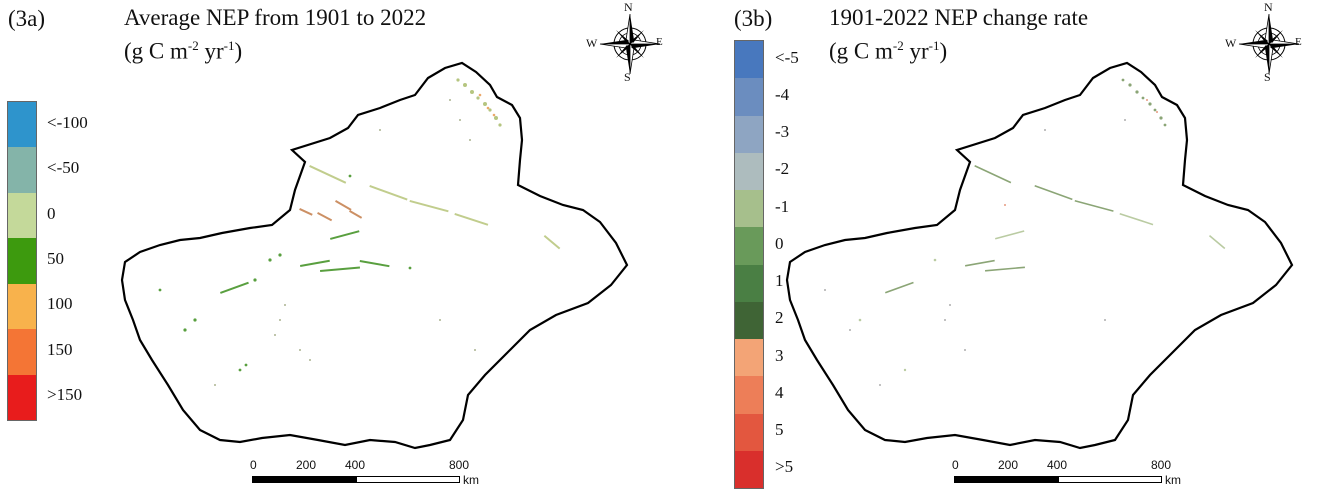  What do you see at coordinates (275, 17) in the screenshot?
I see `title-line-1: Average NEP from 1901 to 2022` at bounding box center [275, 17].